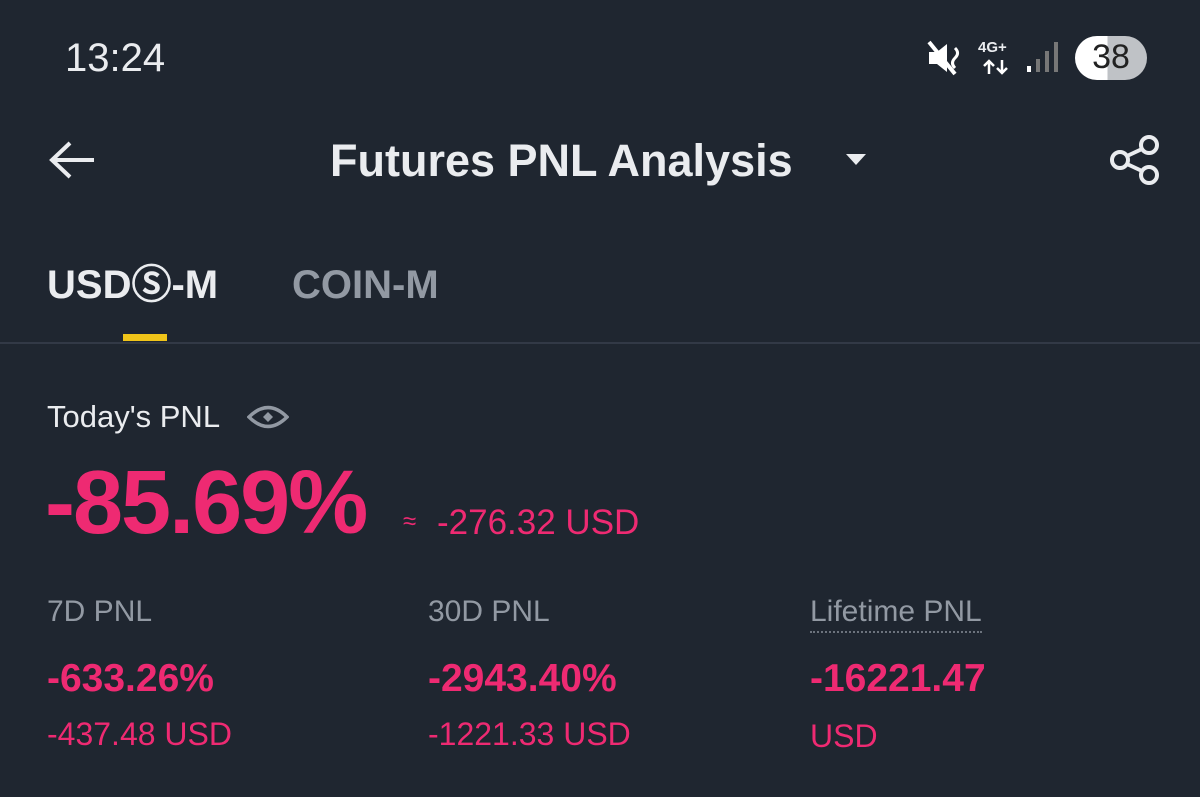 The image size is (1200, 797). I want to click on tab-coin-m: COIN-M, so click(365, 285).